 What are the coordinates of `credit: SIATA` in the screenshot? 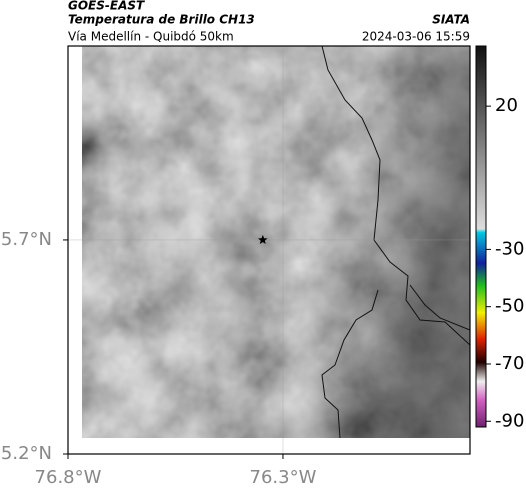 It's located at (451, 20).